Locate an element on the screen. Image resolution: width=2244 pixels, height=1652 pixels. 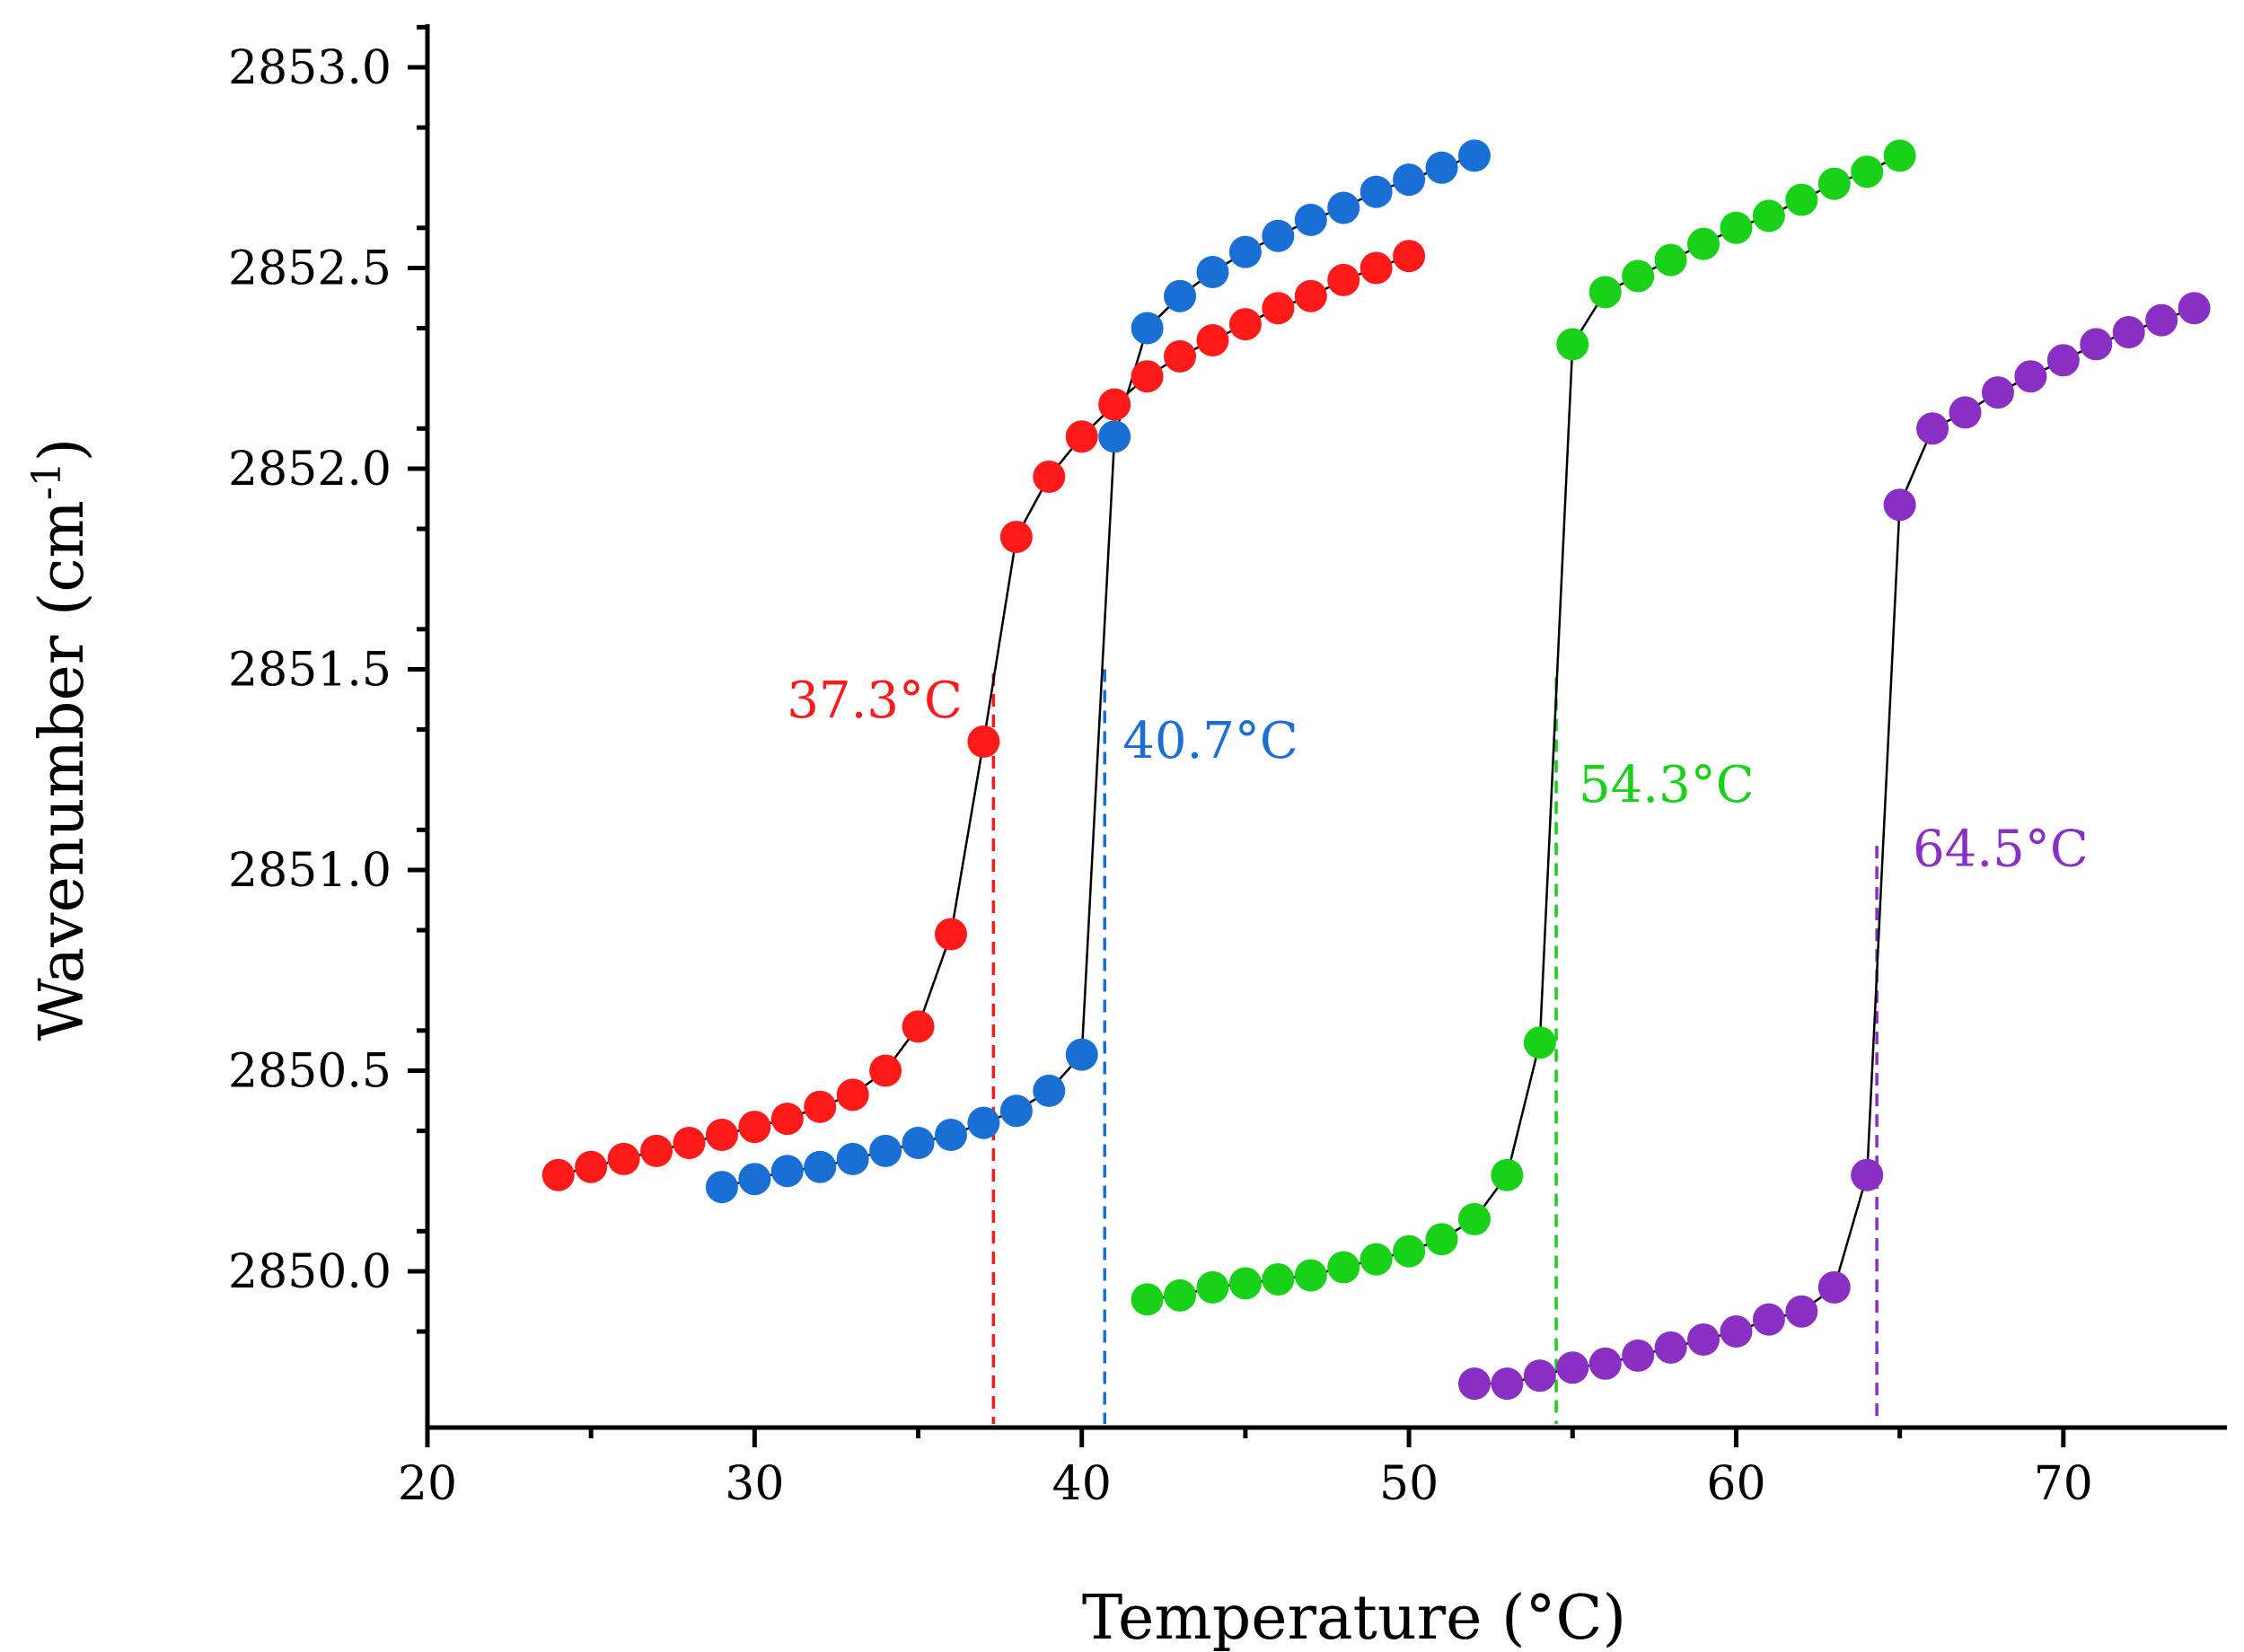
y-tick-label: 2852.5 is located at coordinates (310, 269).